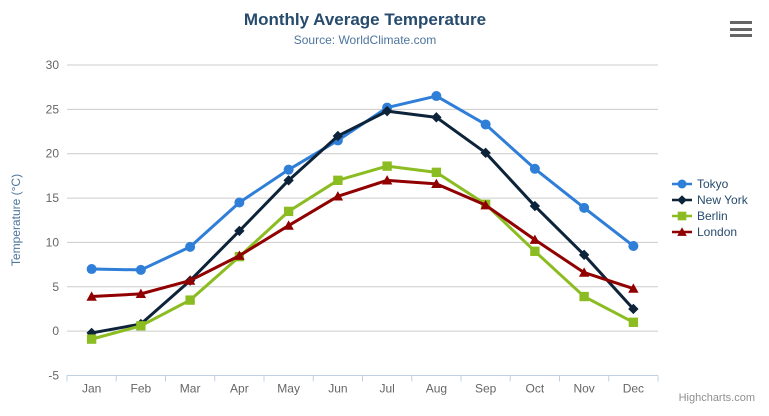 Image resolution: width=769 pixels, height=416 pixels. What do you see at coordinates (53, 154) in the screenshot?
I see `y-axis-label: 20` at bounding box center [53, 154].